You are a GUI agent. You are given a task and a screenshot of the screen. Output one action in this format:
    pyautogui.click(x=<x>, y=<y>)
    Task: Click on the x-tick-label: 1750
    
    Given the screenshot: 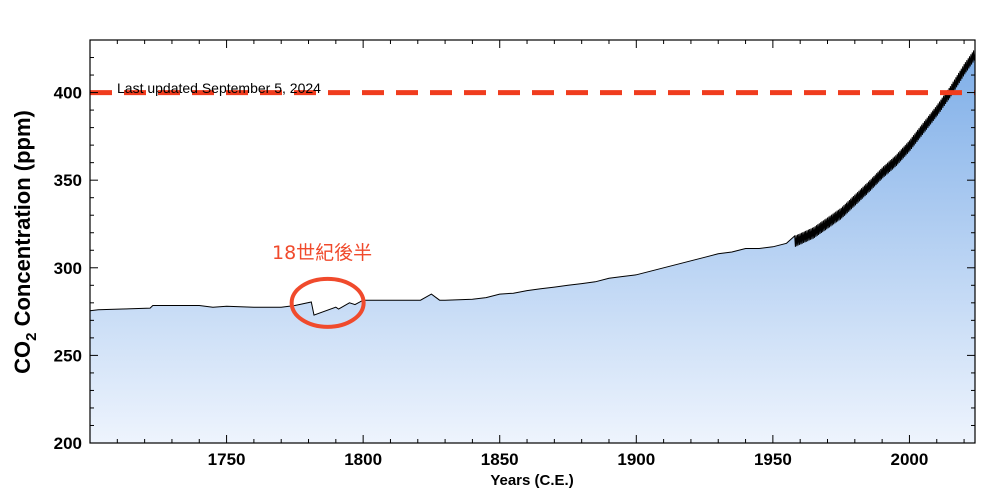 What is the action you would take?
    pyautogui.click(x=227, y=459)
    